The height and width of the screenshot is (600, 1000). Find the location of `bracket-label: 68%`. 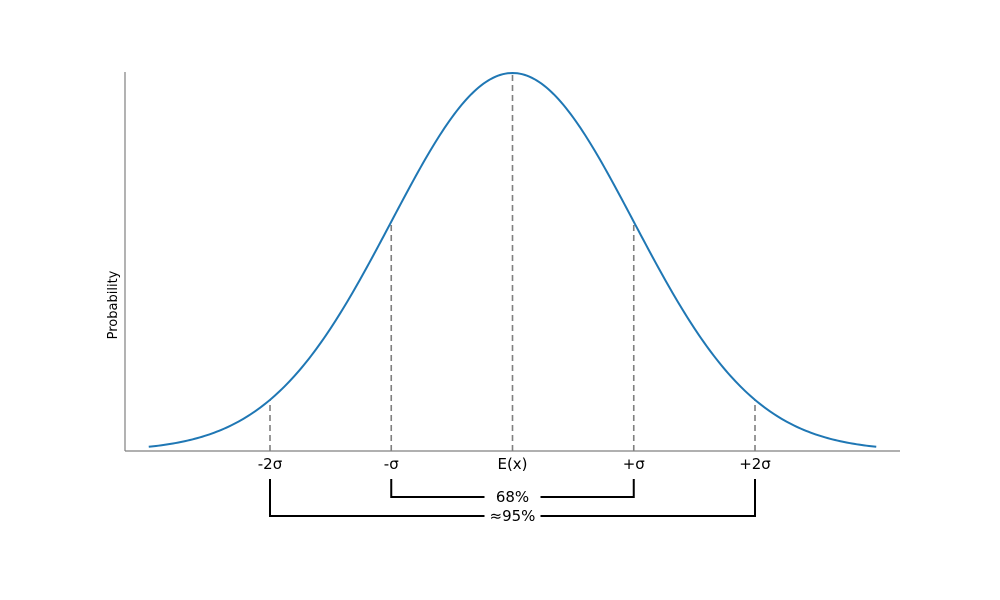

bracket-label: 68% is located at coordinates (512, 497).